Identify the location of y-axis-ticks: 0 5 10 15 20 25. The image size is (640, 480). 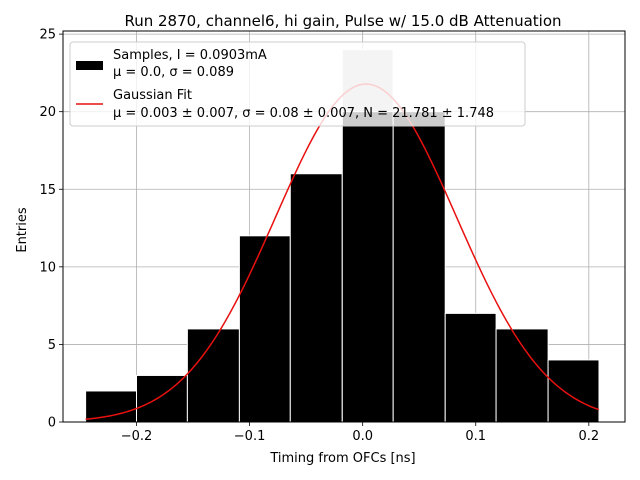
(51, 229).